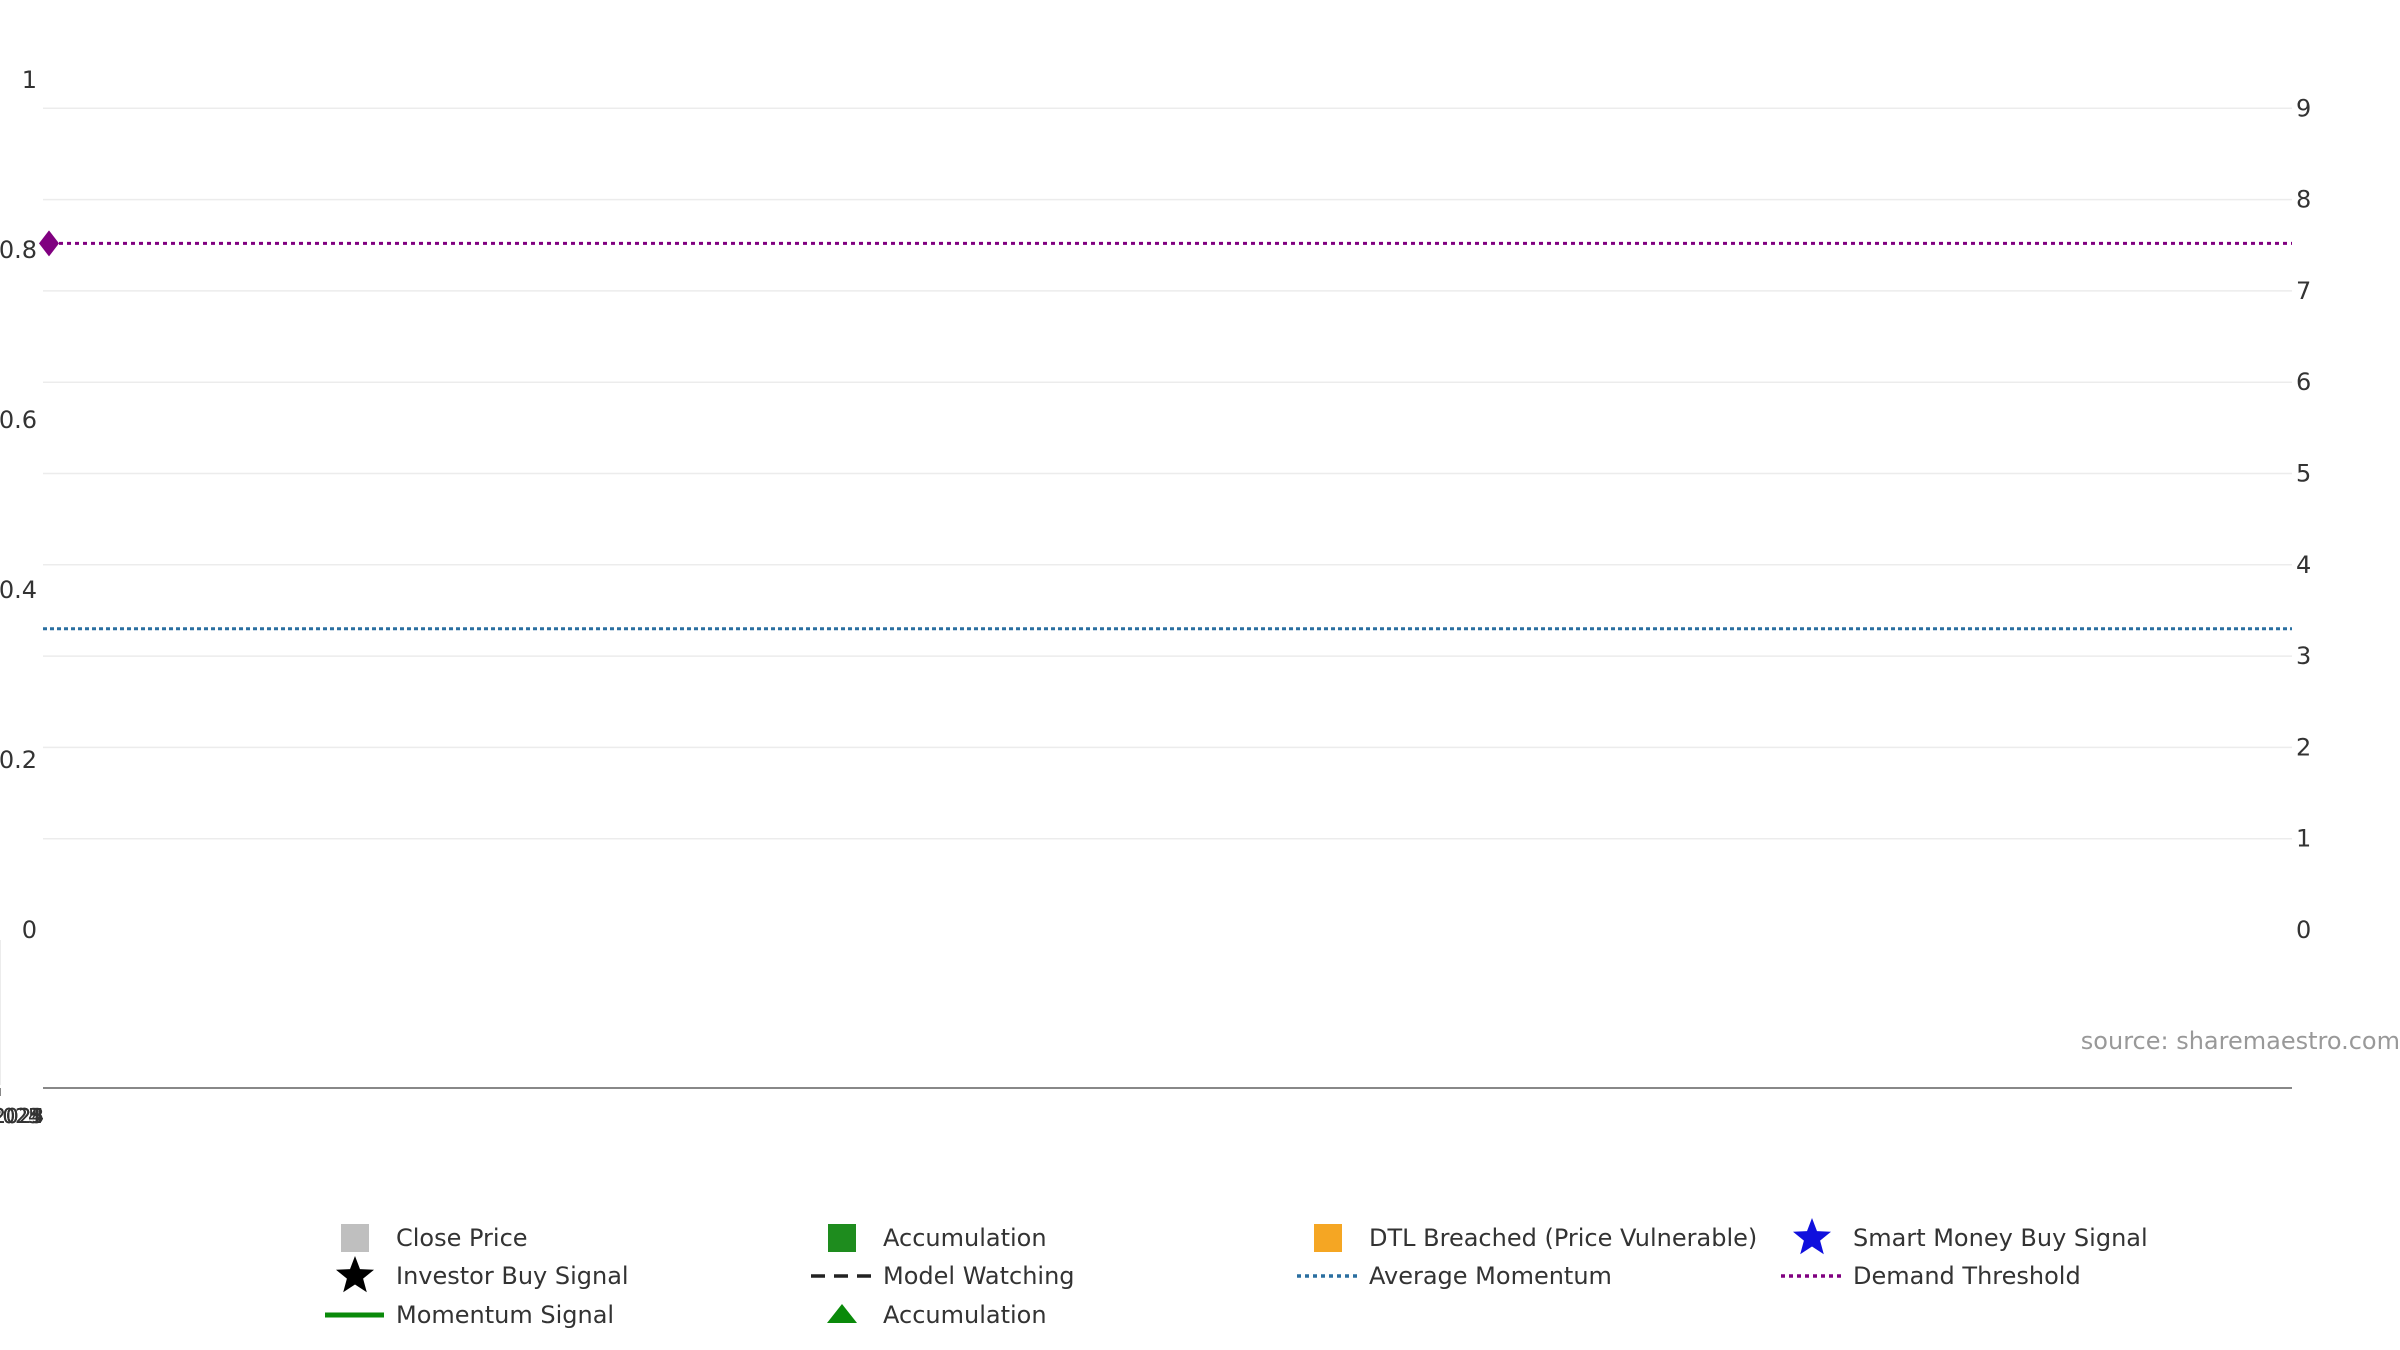 Image resolution: width=2400 pixels, height=1350 pixels. What do you see at coordinates (1490, 1276) in the screenshot?
I see `legend-label: Average Momentum` at bounding box center [1490, 1276].